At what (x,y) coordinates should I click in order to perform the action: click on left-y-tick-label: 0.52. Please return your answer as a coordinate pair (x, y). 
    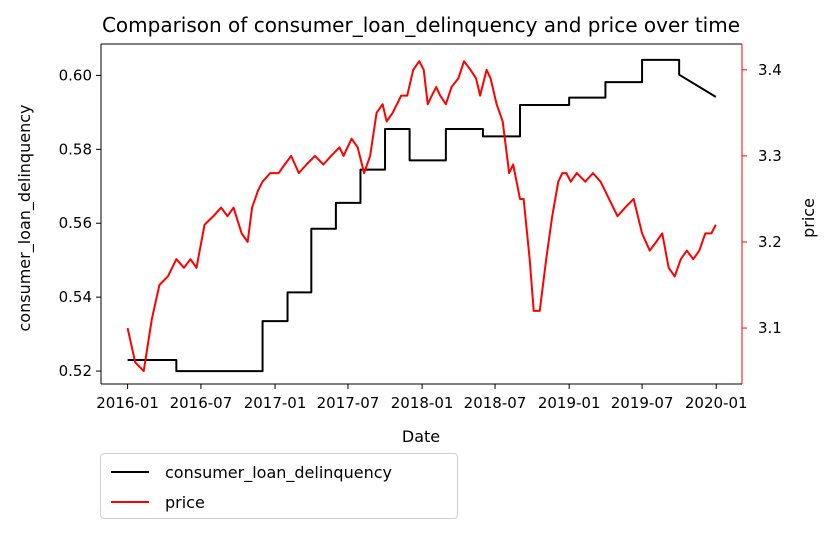
    Looking at the image, I should click on (75, 371).